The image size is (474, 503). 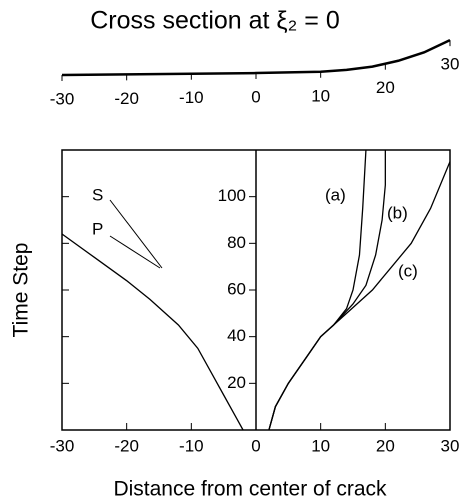 I want to click on x-axis-label: Distance from center of crack, so click(x=250, y=489).